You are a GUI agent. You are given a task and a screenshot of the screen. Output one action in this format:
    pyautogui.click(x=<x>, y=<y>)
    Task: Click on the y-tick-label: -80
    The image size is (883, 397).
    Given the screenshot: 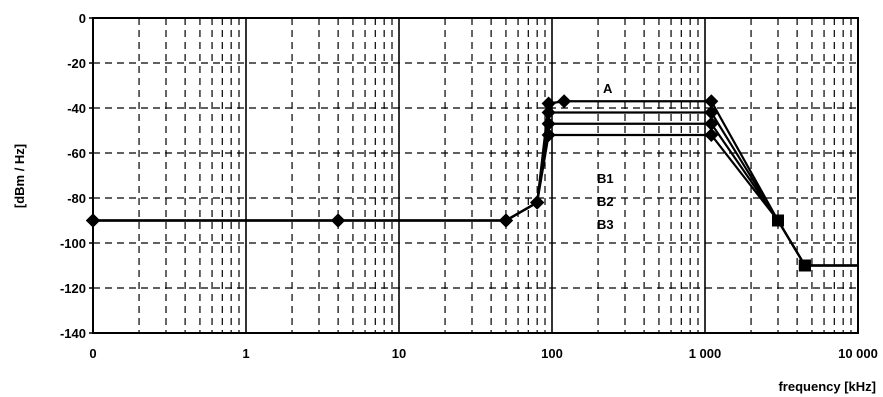 What is the action you would take?
    pyautogui.click(x=76, y=198)
    